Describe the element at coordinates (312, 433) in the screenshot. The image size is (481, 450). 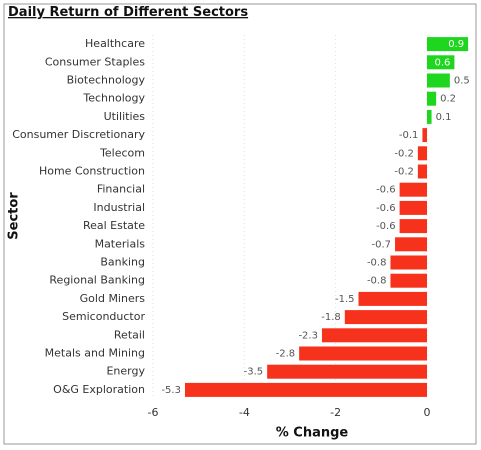
I see `x-axis-title: % Change` at that location.